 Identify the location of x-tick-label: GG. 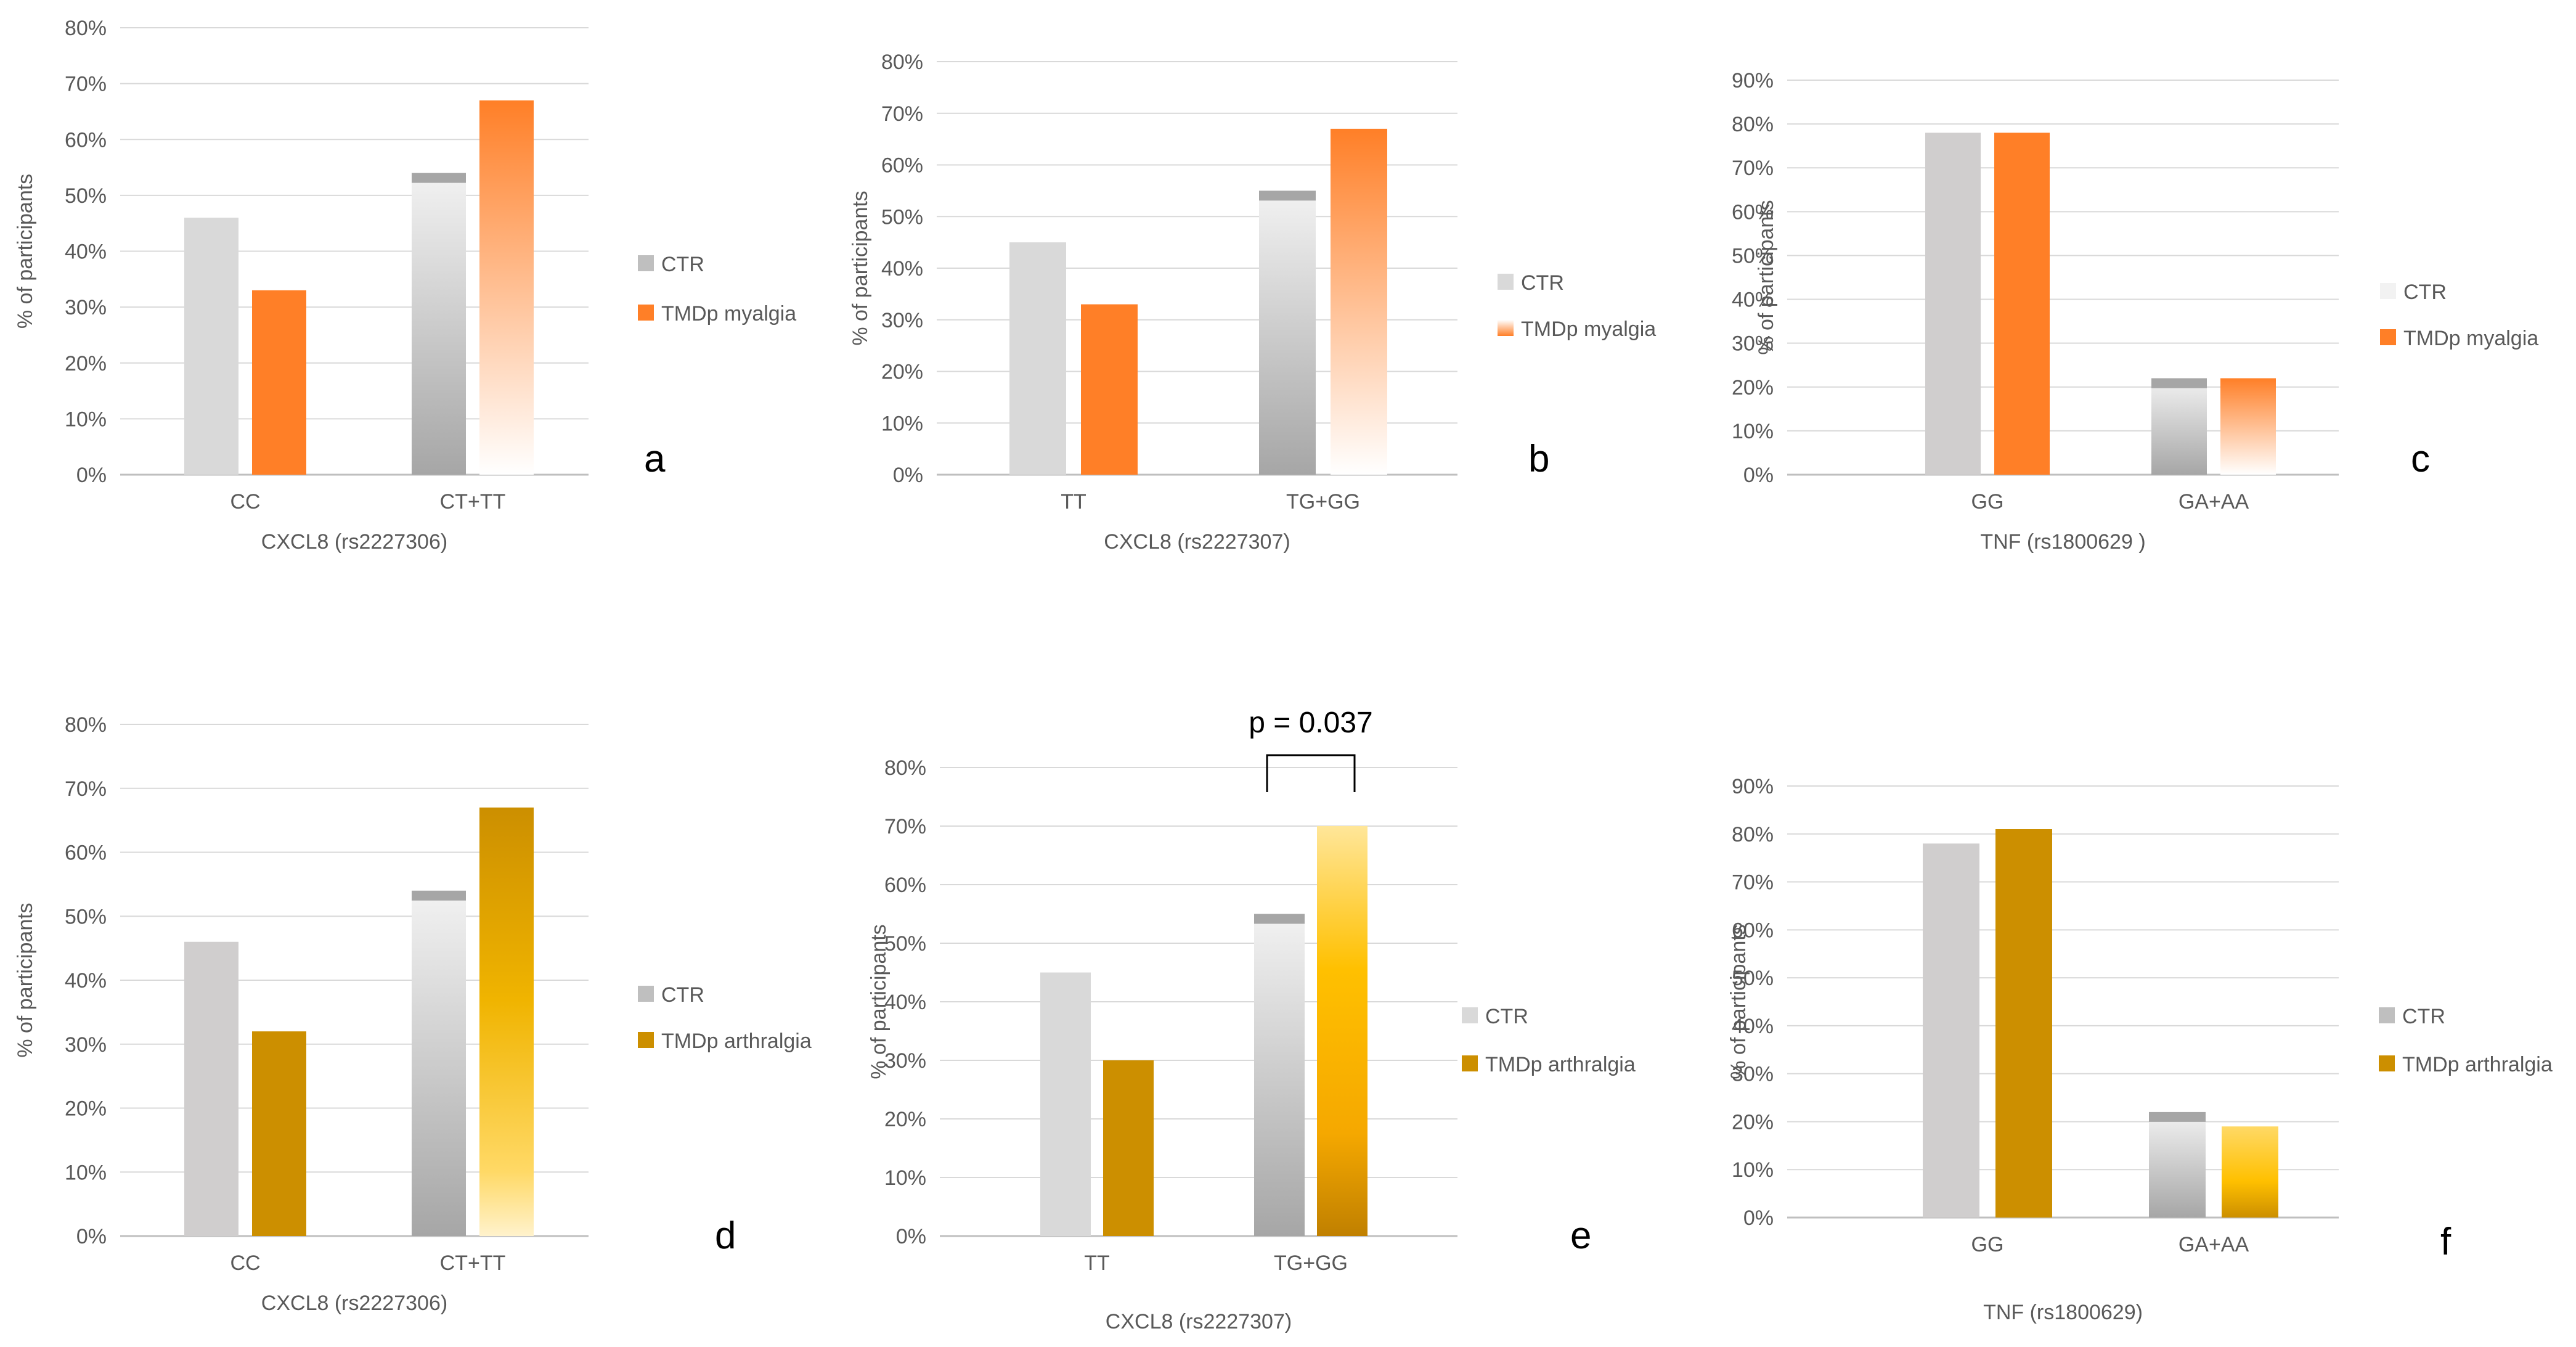
(1987, 502).